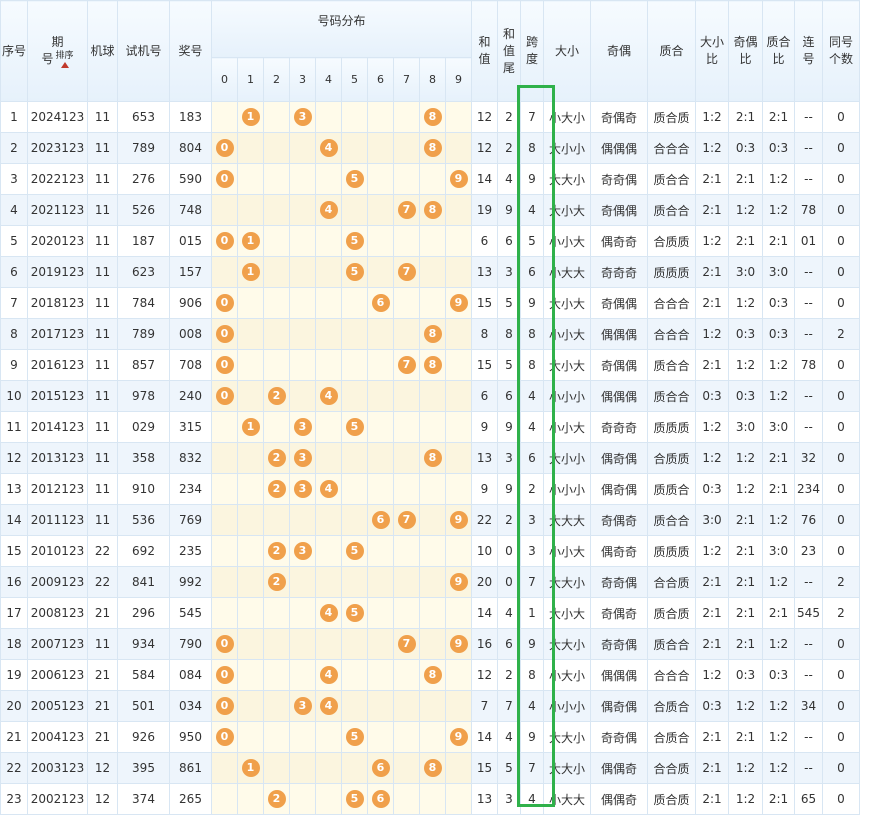  What do you see at coordinates (619, 520) in the screenshot?
I see `cell-parity: 奇偶奇` at bounding box center [619, 520].